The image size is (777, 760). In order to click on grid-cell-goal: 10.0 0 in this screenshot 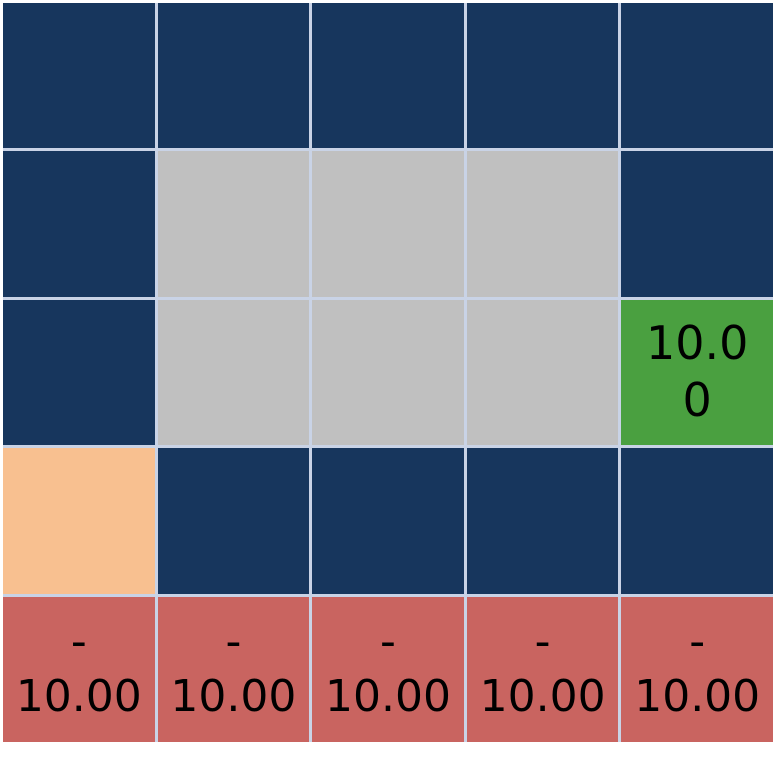, I will do `click(697, 372)`.